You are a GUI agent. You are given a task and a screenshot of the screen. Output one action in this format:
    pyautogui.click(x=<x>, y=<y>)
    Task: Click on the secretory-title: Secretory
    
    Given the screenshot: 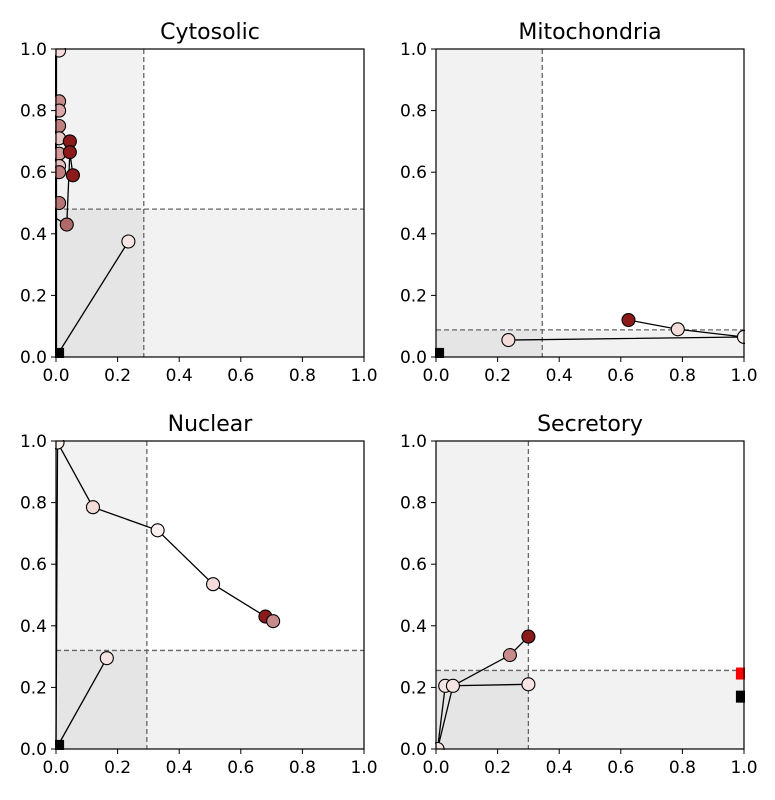 What is the action you would take?
    pyautogui.click(x=590, y=424)
    